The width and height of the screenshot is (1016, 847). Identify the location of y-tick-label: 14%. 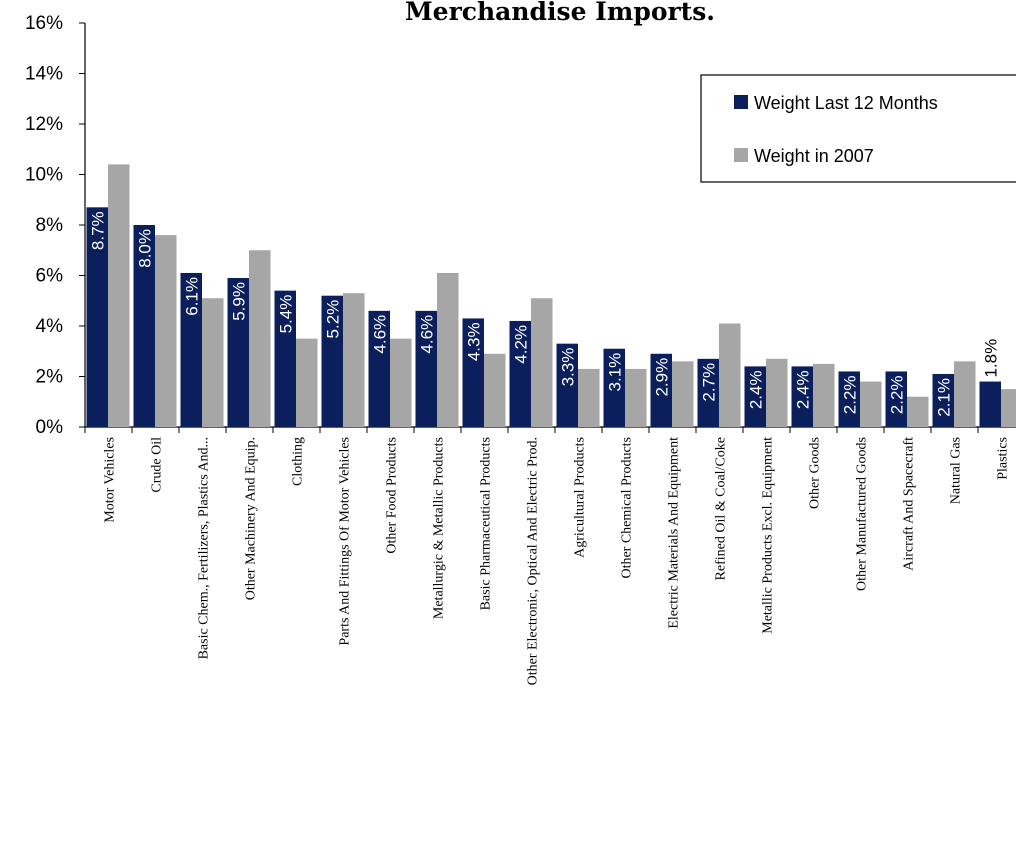
(44, 74).